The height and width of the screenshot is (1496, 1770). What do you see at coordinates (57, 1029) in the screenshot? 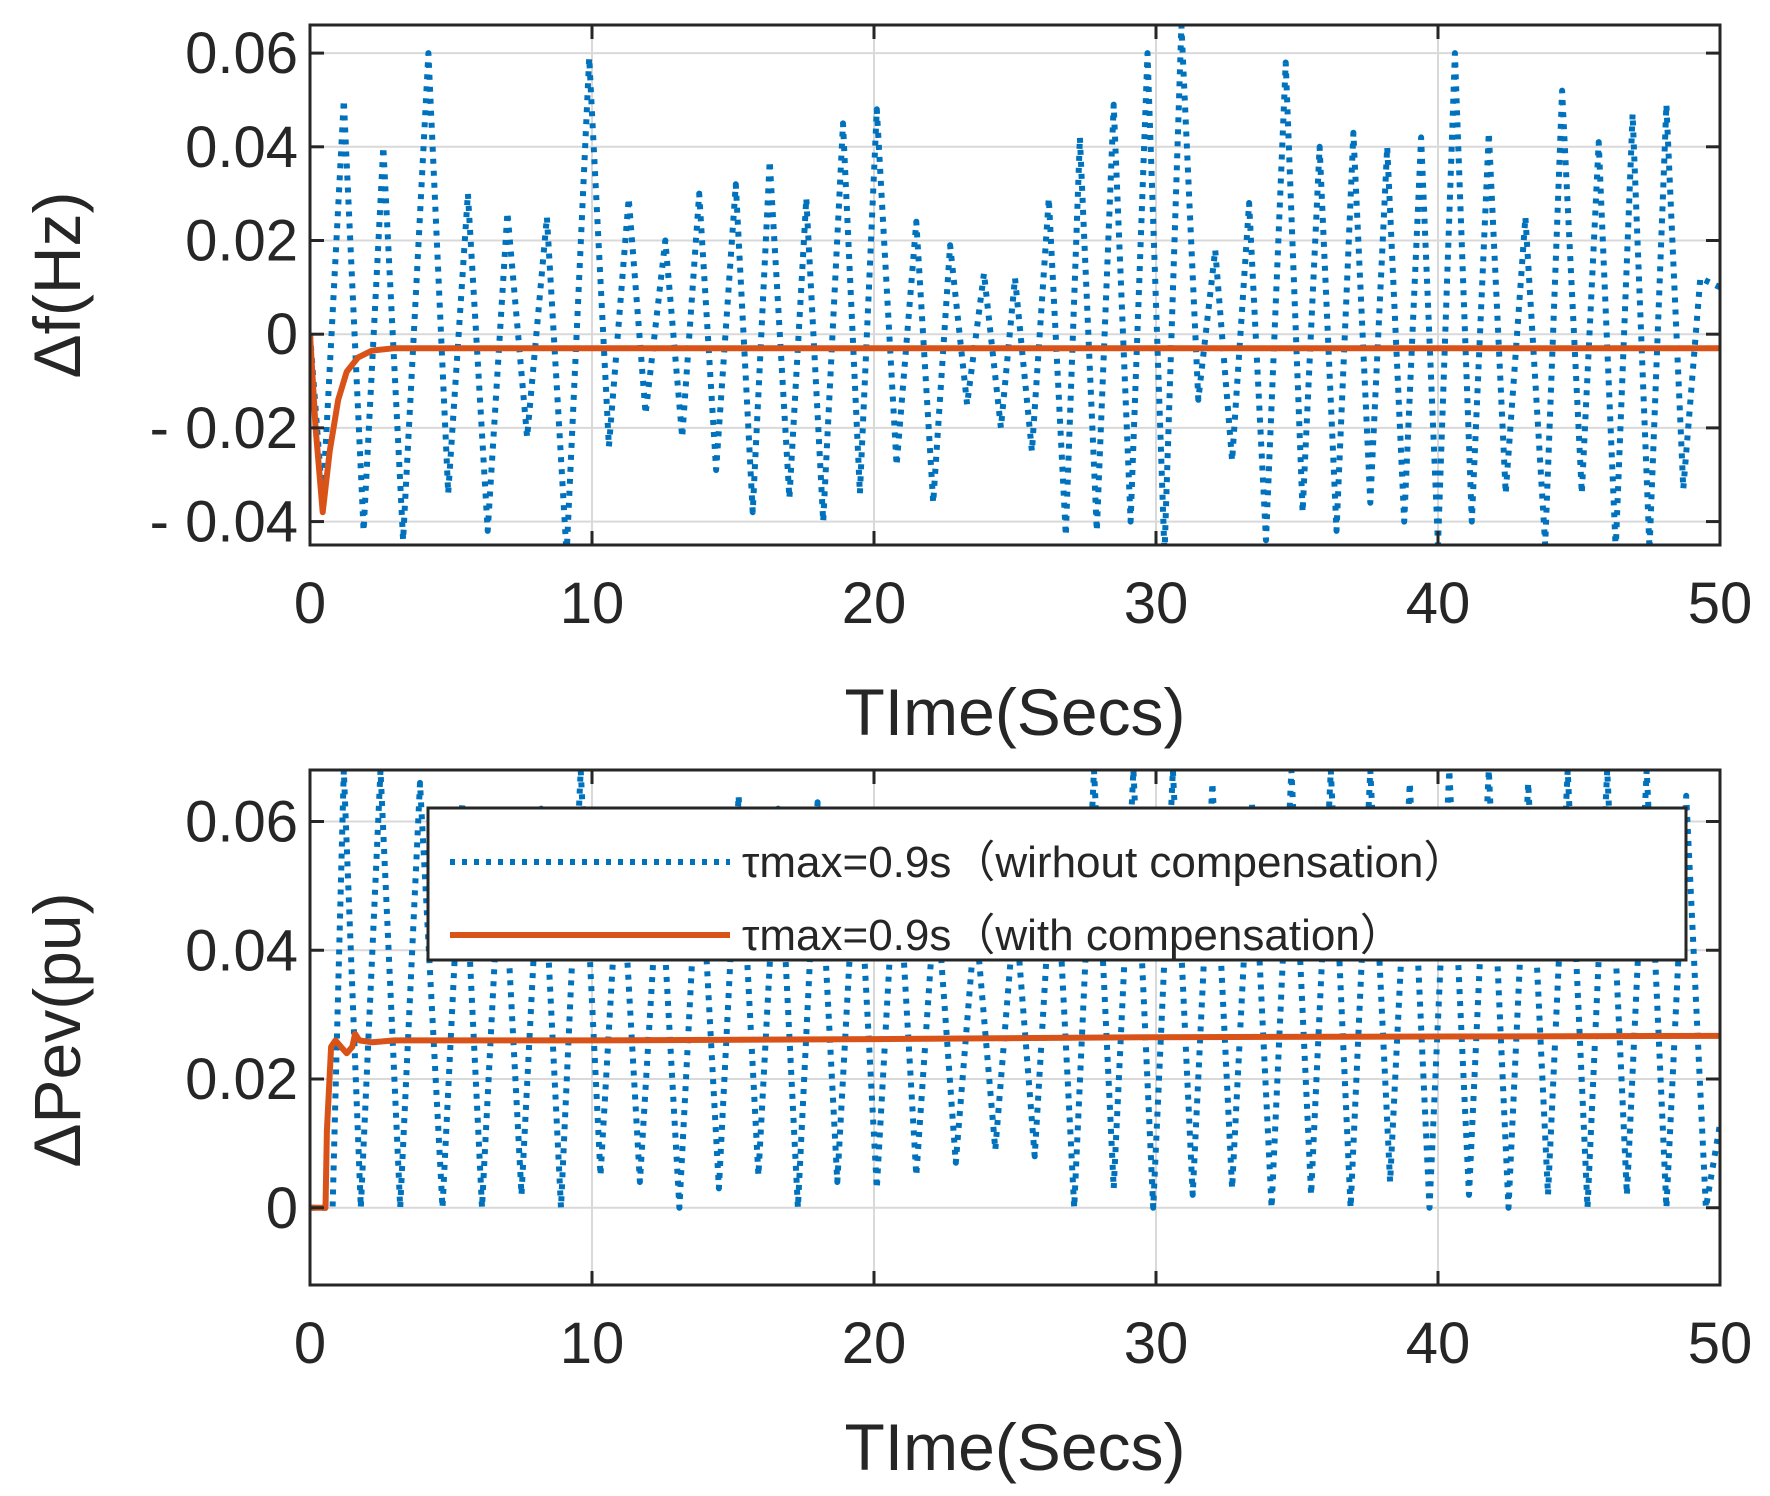
I see `y-axis-title-bottom: ΔPev(pu)` at bounding box center [57, 1029].